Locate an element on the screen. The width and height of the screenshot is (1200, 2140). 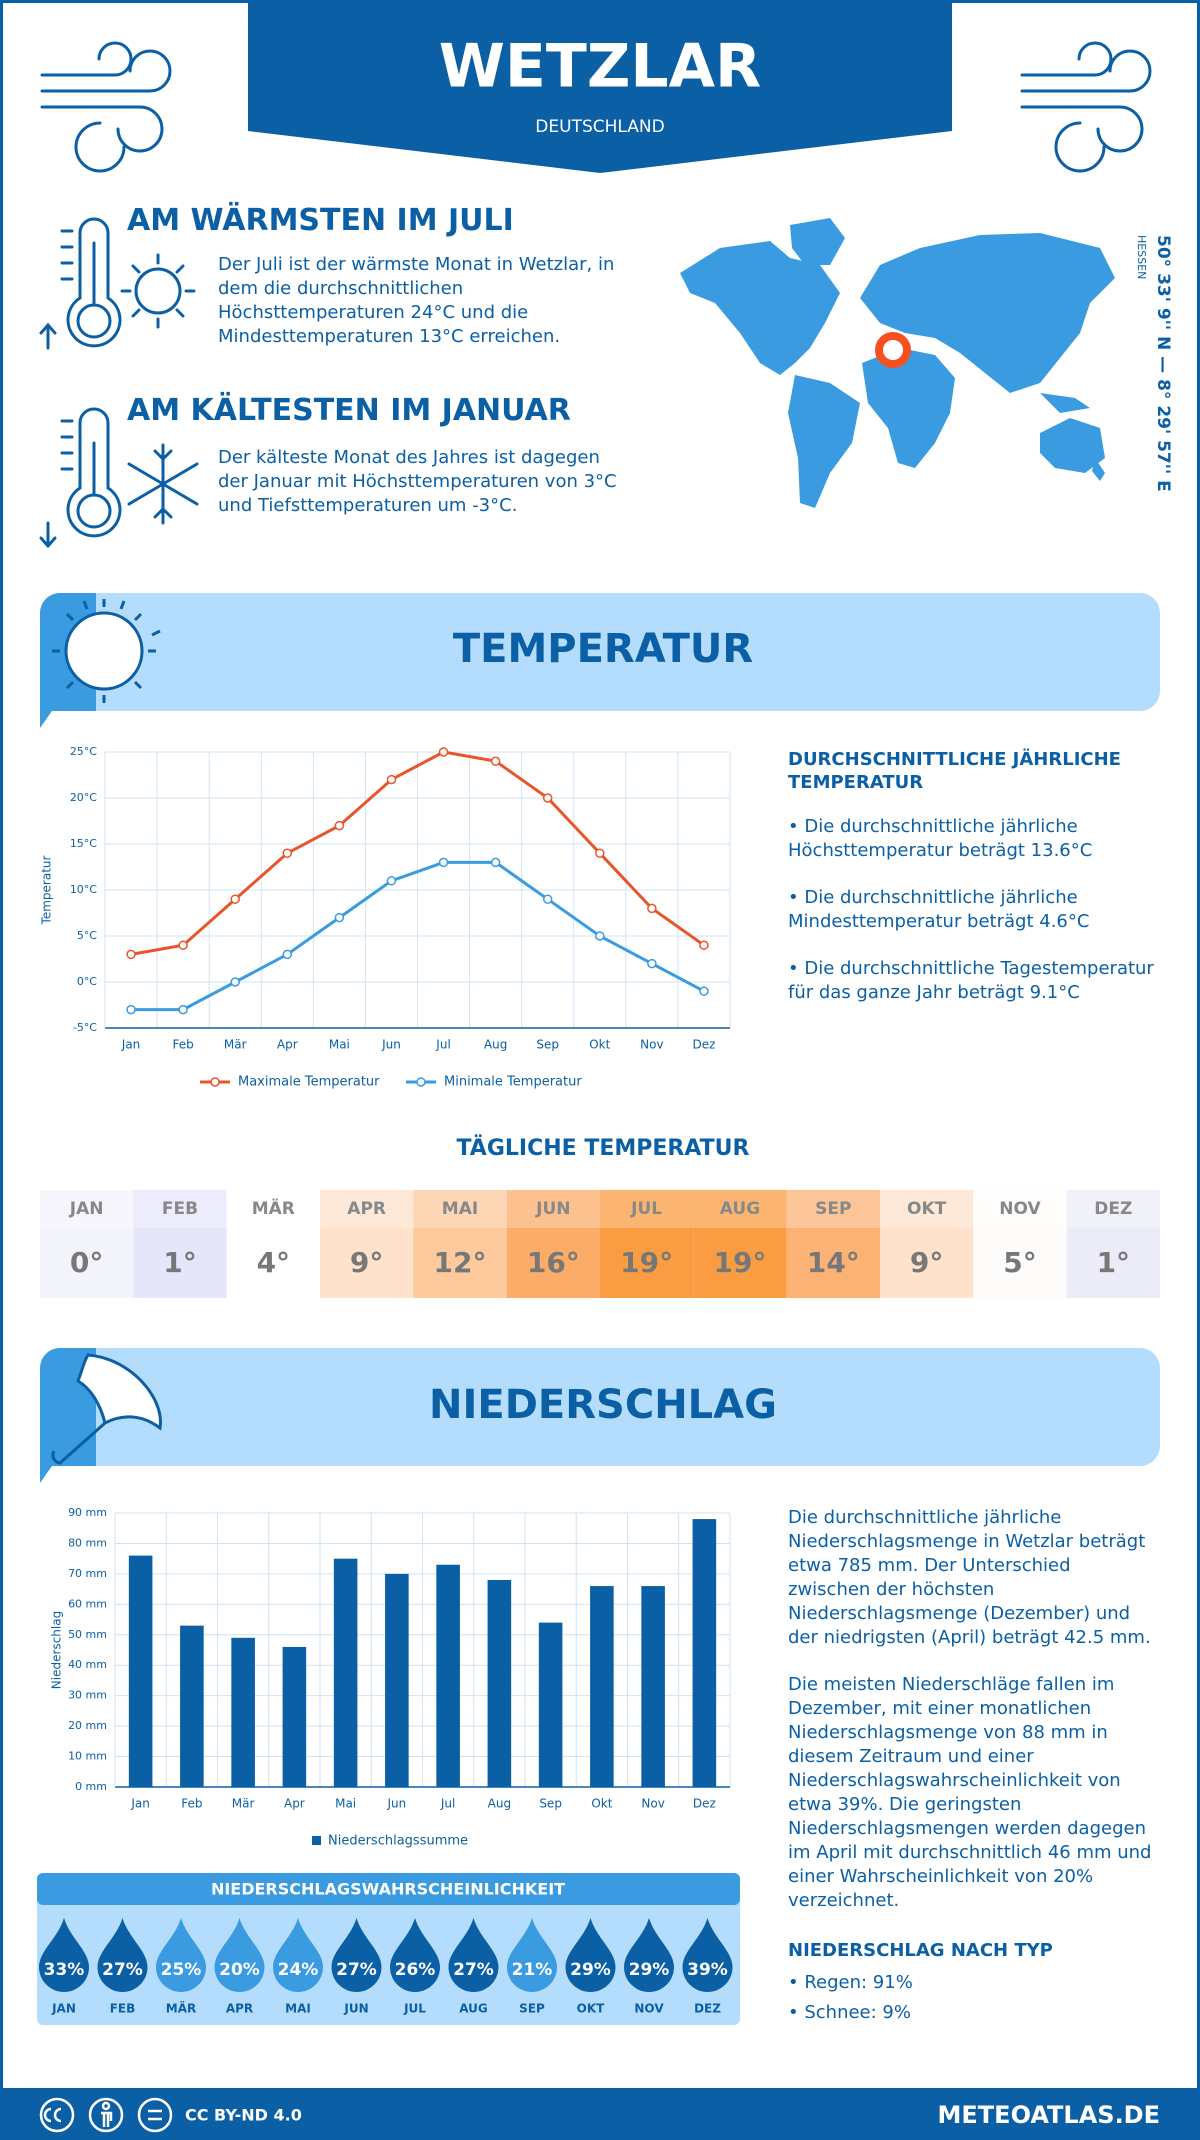
probability-title: NIEDERSCHLAGSWAHRSCHEINLICHKEIT is located at coordinates (388, 1889).